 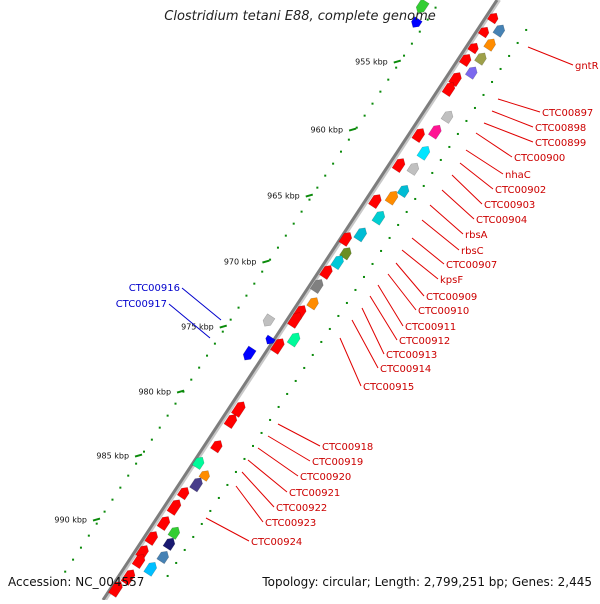 What do you see at coordinates (141, 304) in the screenshot?
I see `gene-label: CTC00917` at bounding box center [141, 304].